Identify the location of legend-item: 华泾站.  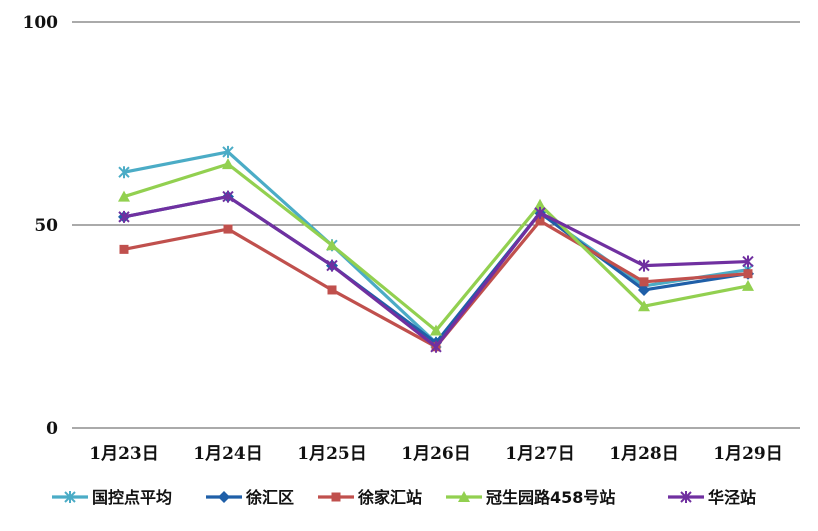
(712, 497).